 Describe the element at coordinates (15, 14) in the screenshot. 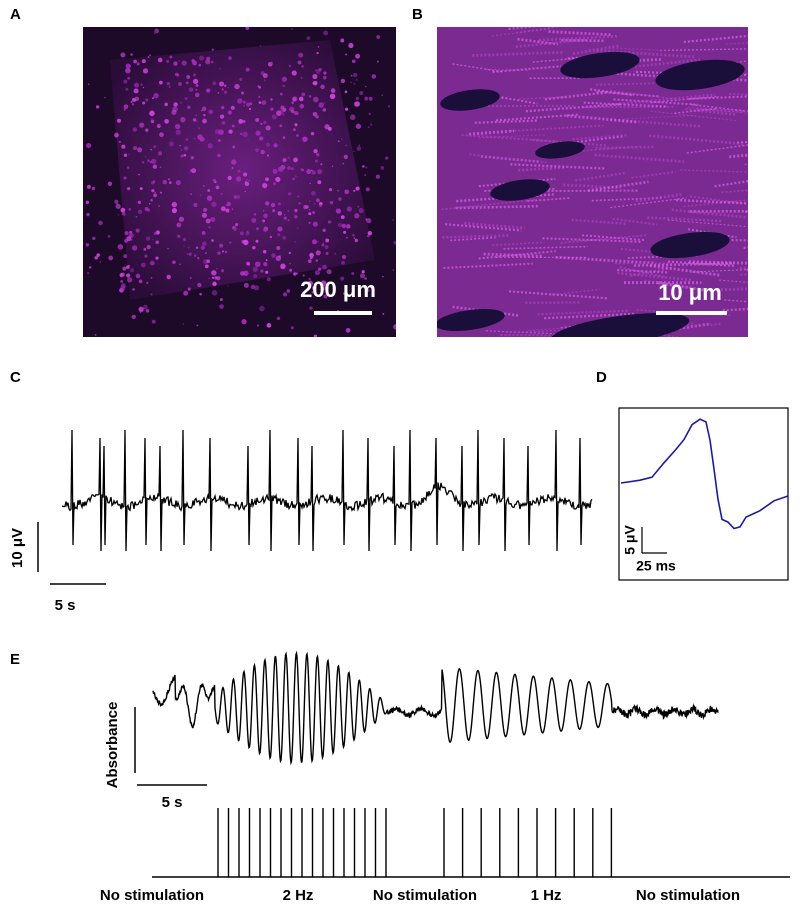

I see `panel-label: A` at that location.